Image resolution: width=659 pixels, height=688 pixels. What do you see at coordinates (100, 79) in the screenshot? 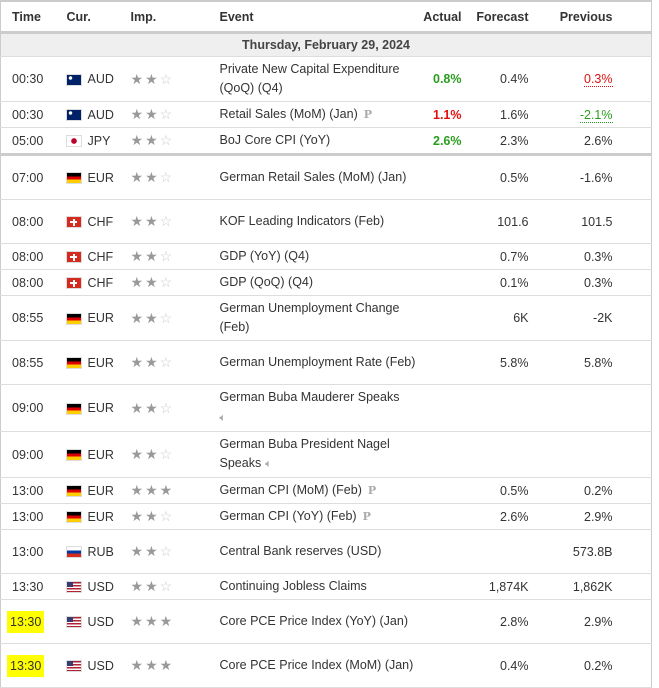
I see `currency: AUD` at bounding box center [100, 79].